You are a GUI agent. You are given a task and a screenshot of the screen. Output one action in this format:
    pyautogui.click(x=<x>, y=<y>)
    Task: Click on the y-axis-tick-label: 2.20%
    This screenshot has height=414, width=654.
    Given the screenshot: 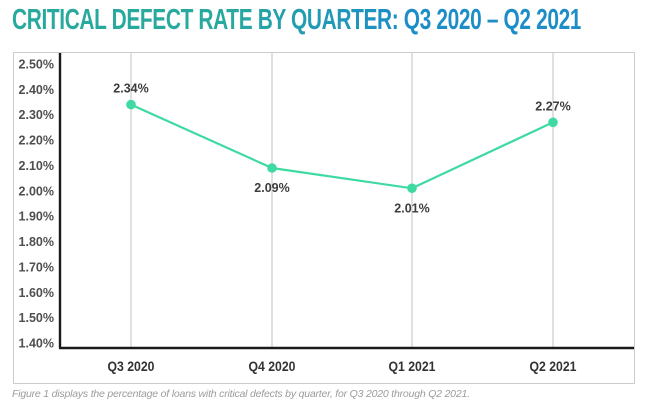 What is the action you would take?
    pyautogui.click(x=36, y=141)
    